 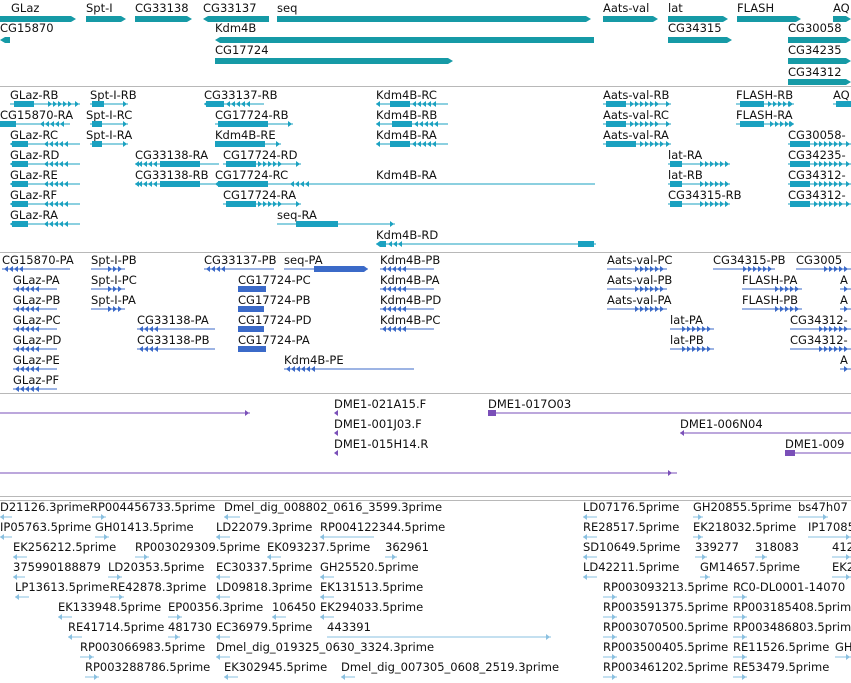 I want to click on feature-label: RP003185408.5prime, so click(x=792, y=607).